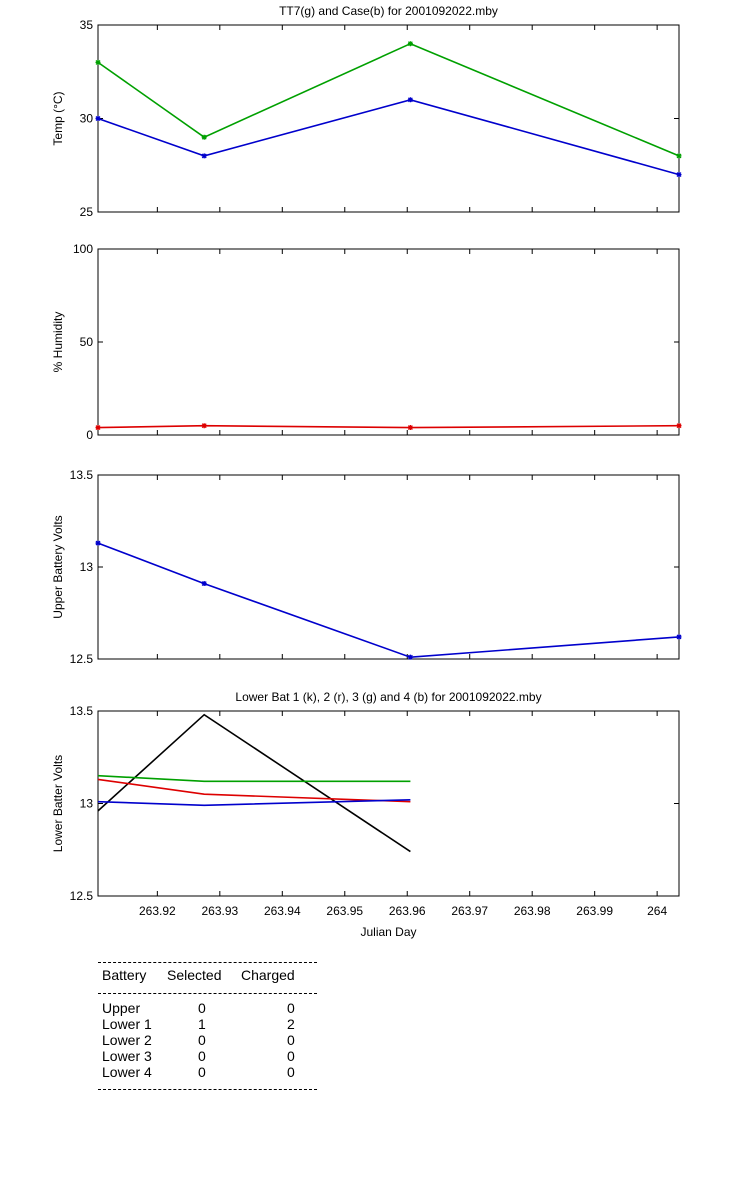  I want to click on table-cell-battery: Lower 3, so click(127, 1056).